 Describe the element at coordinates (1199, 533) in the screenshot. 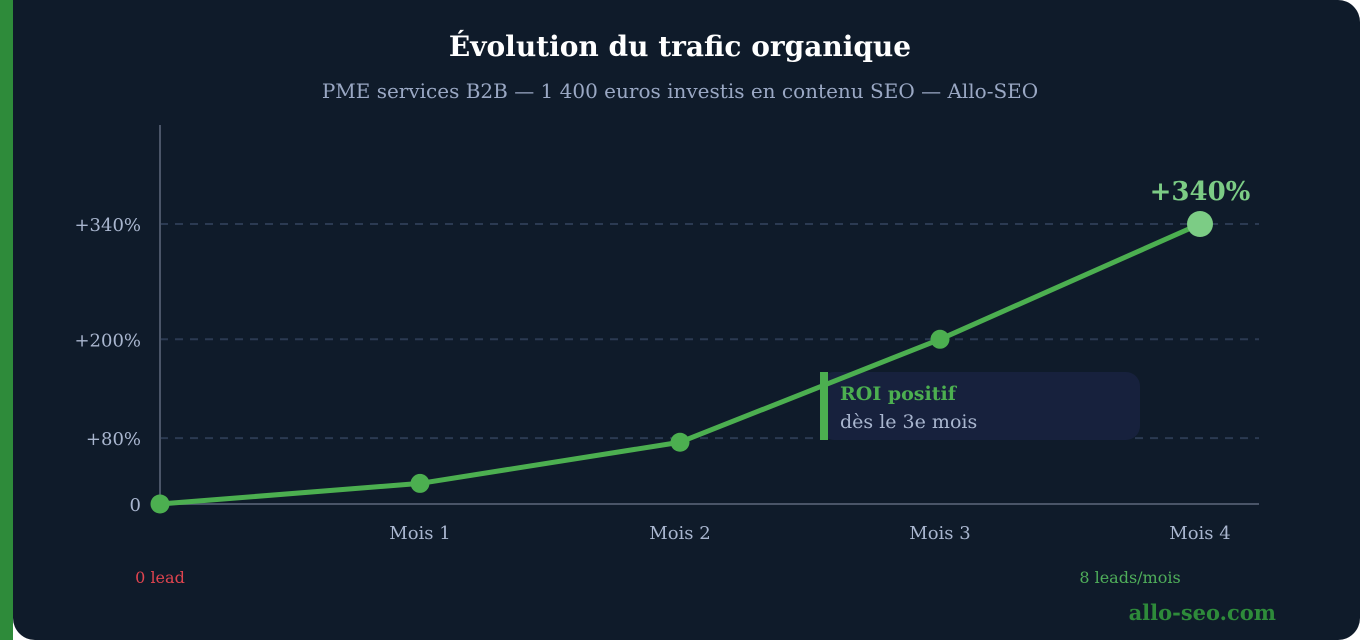

I see `x-tick-label: Mois 4` at that location.